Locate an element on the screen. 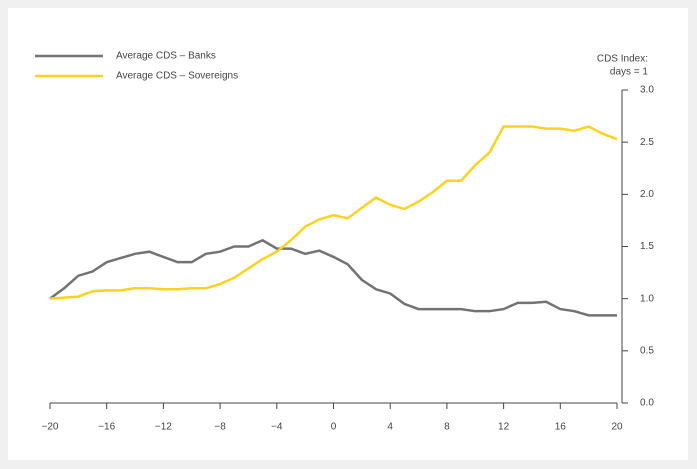 This screenshot has height=469, width=697. y-tick-label: 3.0 is located at coordinates (647, 90).